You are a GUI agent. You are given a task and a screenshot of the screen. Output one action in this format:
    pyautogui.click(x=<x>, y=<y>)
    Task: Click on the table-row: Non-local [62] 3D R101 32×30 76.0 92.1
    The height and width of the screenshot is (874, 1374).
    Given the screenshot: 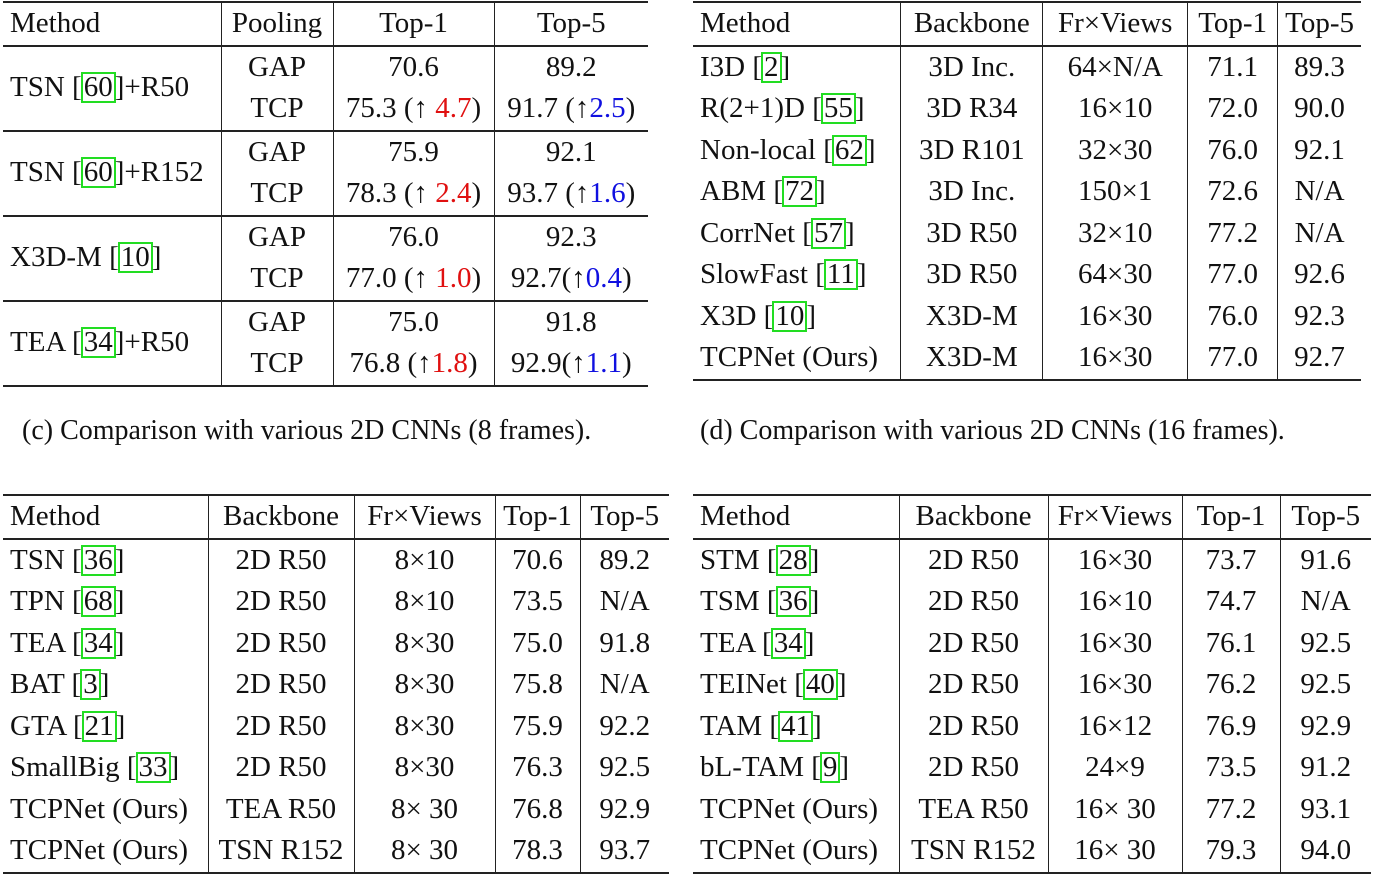 What is the action you would take?
    pyautogui.click(x=1027, y=150)
    